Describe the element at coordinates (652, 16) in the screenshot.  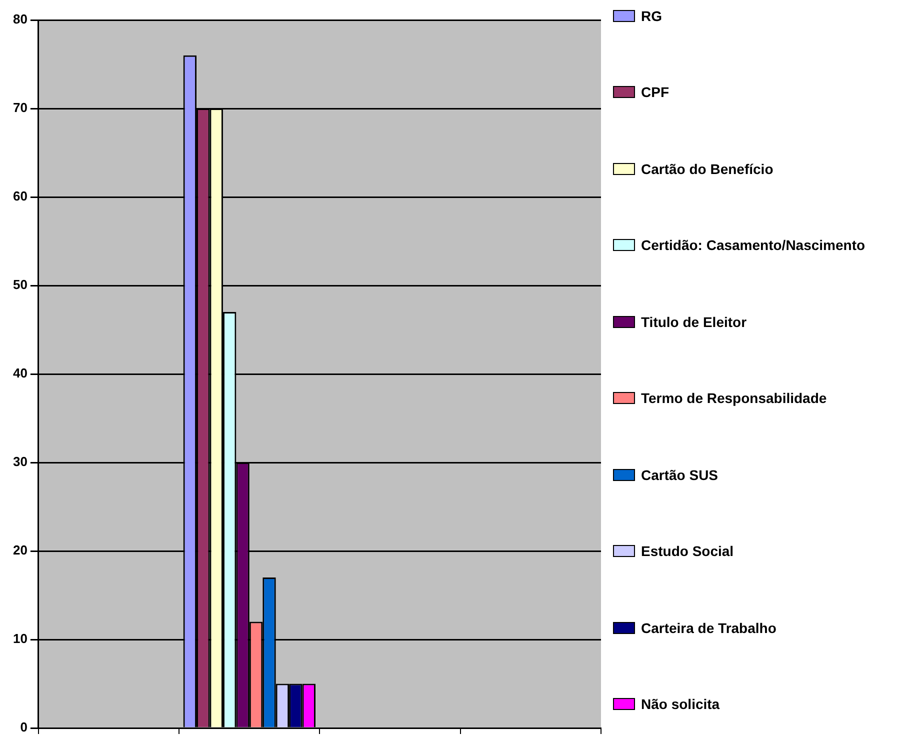
I see `legend-label: RG` at that location.